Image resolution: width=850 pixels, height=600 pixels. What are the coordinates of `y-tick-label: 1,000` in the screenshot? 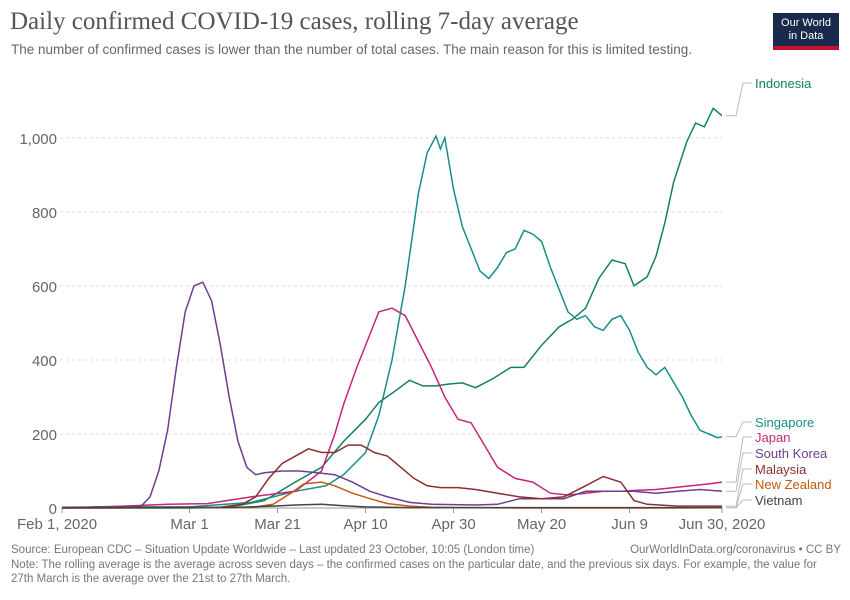 It's located at (38, 139).